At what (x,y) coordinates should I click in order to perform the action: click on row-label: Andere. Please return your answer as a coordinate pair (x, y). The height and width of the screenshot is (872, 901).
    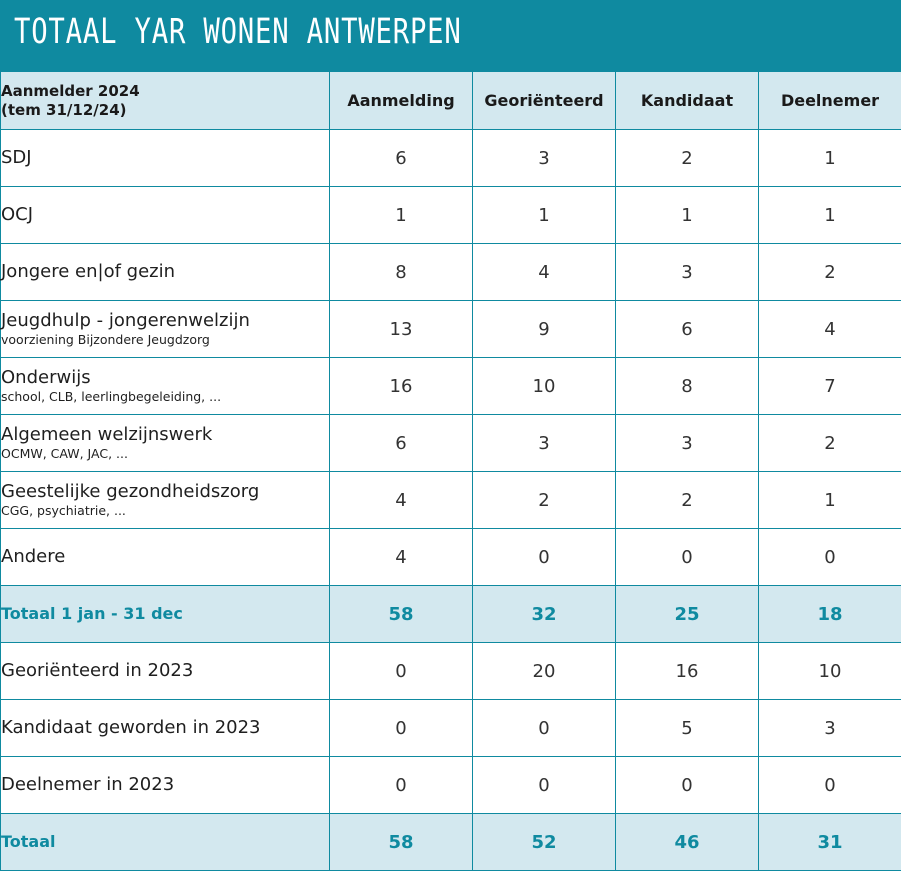
    Looking at the image, I should click on (33, 556).